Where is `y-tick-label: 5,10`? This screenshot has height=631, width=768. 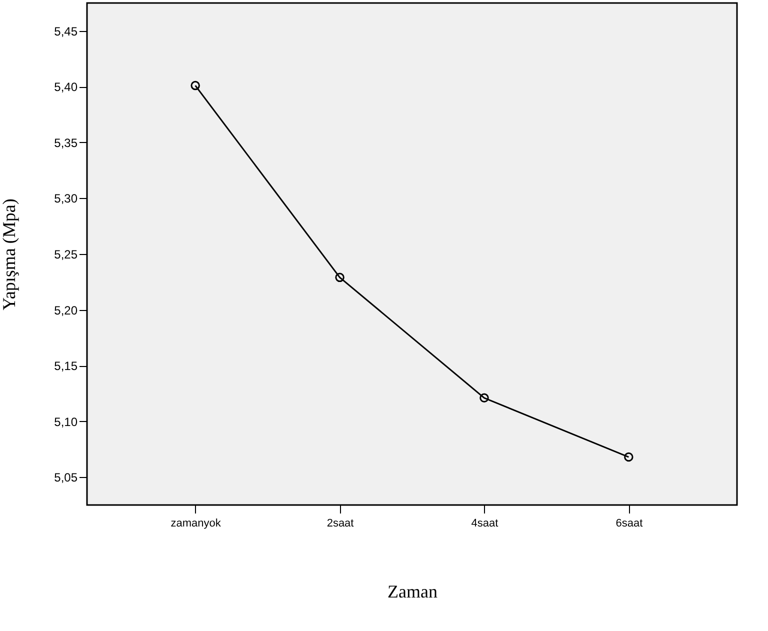 y-tick-label: 5,10 is located at coordinates (66, 421).